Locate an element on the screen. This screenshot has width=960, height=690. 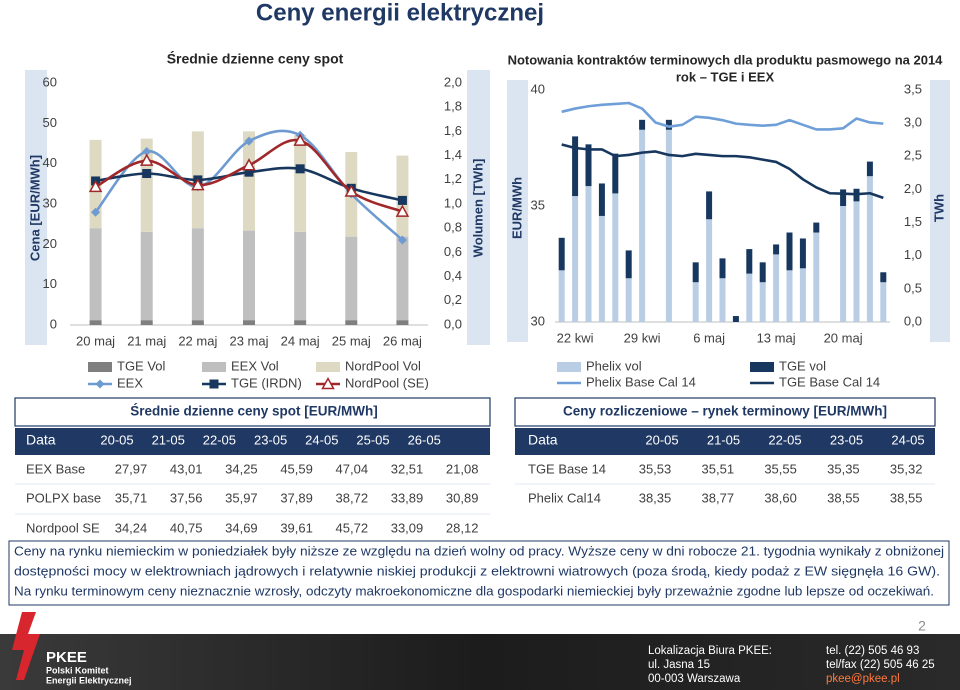
y2-tick-label: 0,5 is located at coordinates (913, 287).